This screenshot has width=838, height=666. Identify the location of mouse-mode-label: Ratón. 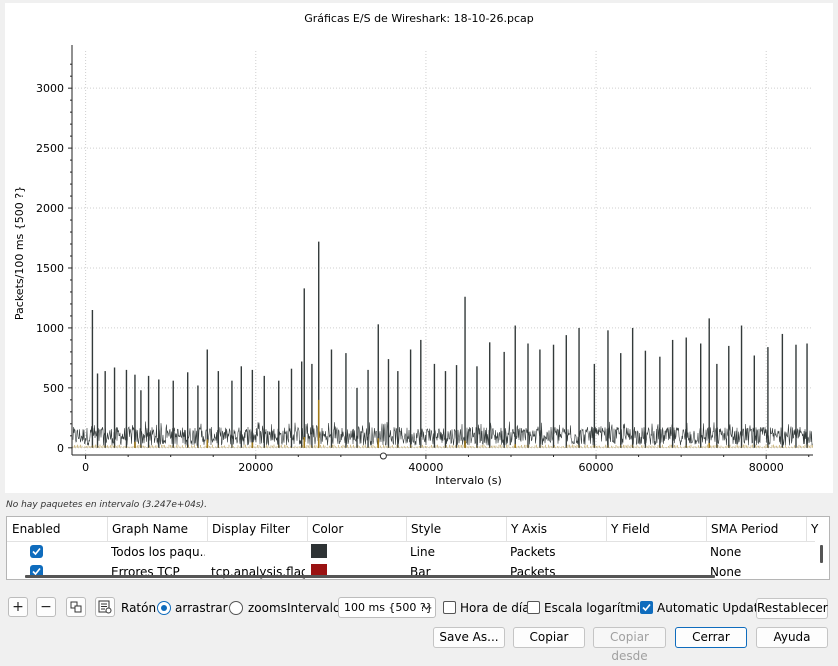
(139, 608).